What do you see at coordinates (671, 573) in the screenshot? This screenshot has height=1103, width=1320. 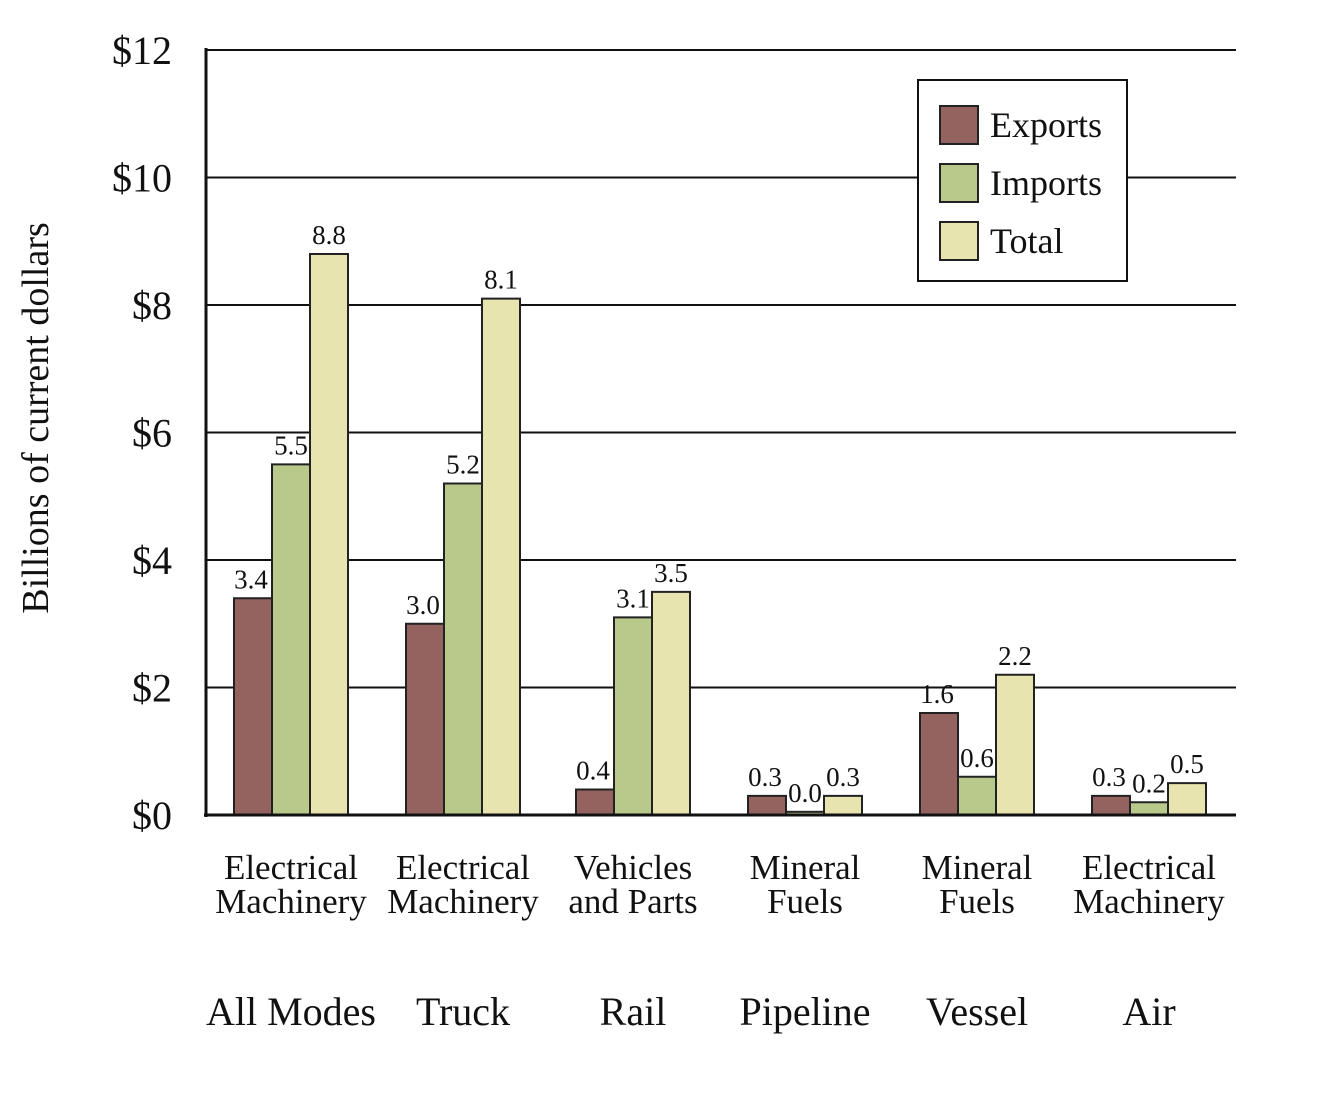 I see `value-label: 3.5` at bounding box center [671, 573].